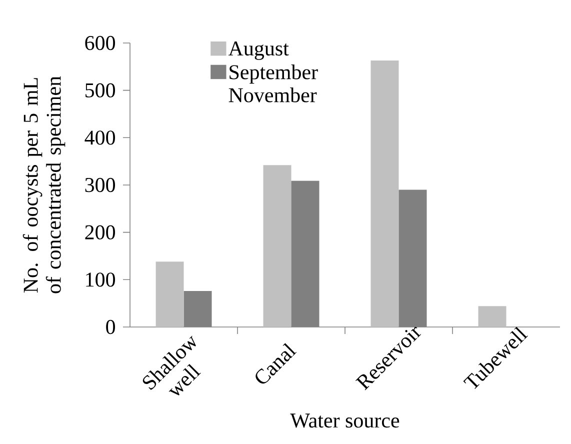 The image size is (571, 444). Describe the element at coordinates (44, 185) in the screenshot. I see `y-axis-title: No. of oocysts per 5 mL of concentrated specimen` at that location.